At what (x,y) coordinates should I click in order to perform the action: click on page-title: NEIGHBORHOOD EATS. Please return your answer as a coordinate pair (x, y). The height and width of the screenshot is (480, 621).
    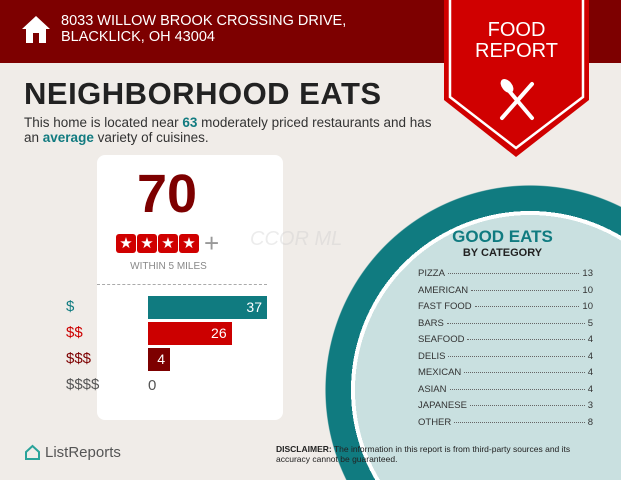
    Looking at the image, I should click on (203, 93).